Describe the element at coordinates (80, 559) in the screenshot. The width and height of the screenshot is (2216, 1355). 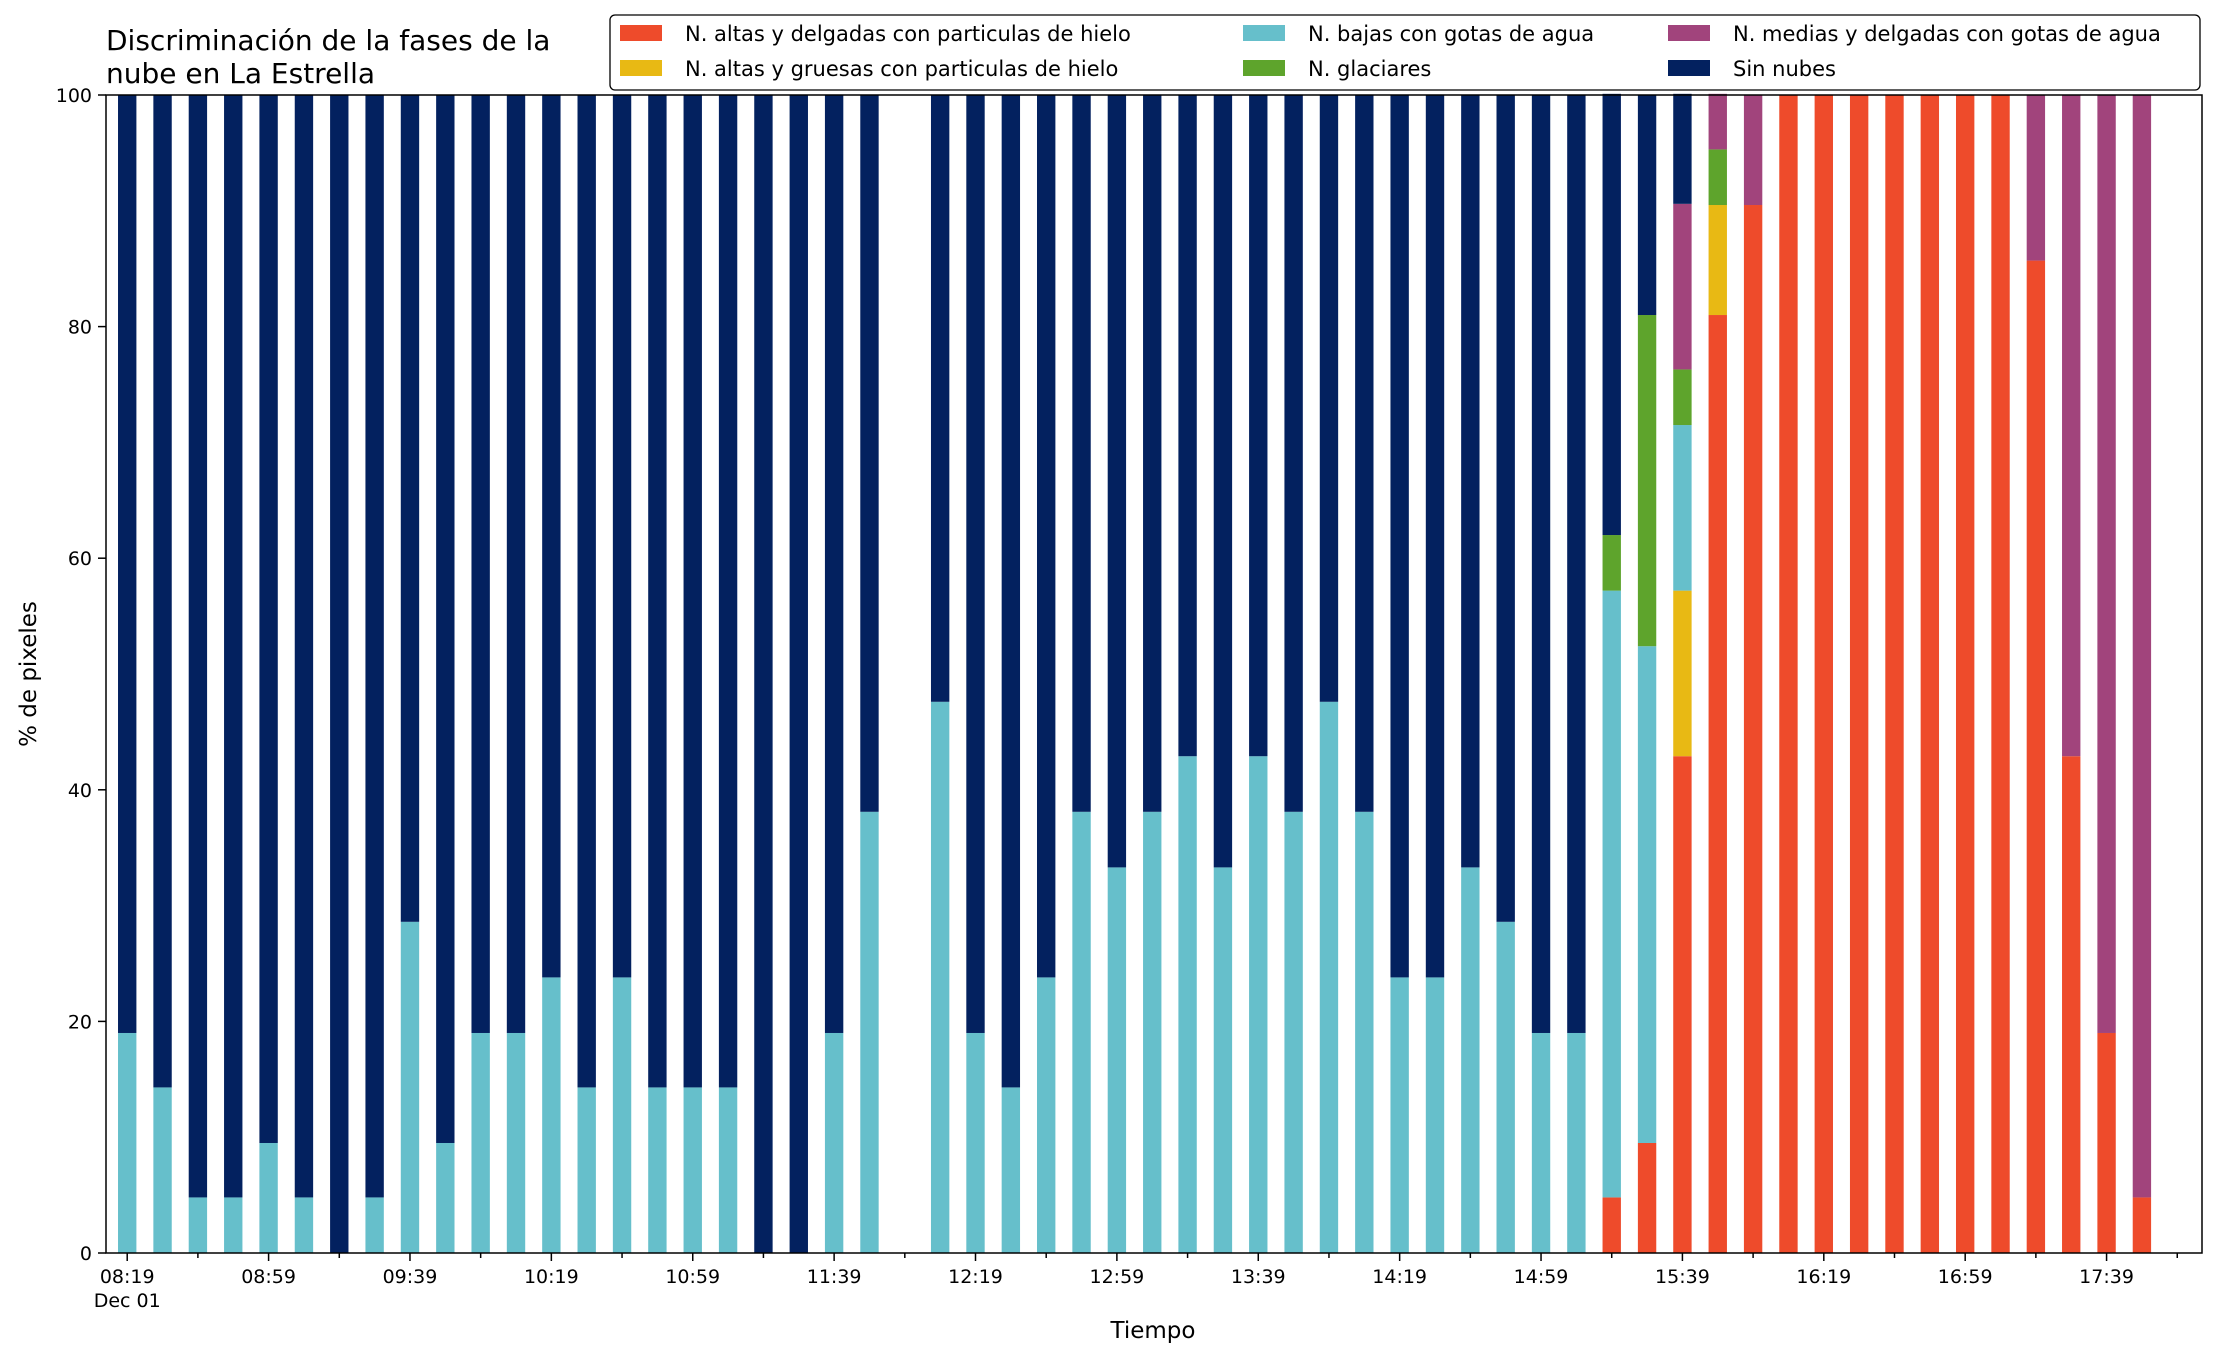
I see `y-tick-label: 60` at that location.